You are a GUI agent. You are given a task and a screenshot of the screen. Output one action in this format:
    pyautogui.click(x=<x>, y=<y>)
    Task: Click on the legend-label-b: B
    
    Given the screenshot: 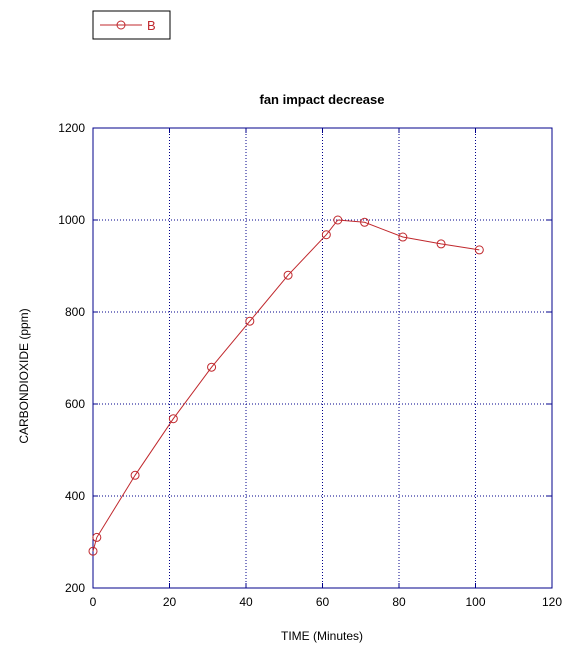 What is the action you would take?
    pyautogui.click(x=151, y=25)
    